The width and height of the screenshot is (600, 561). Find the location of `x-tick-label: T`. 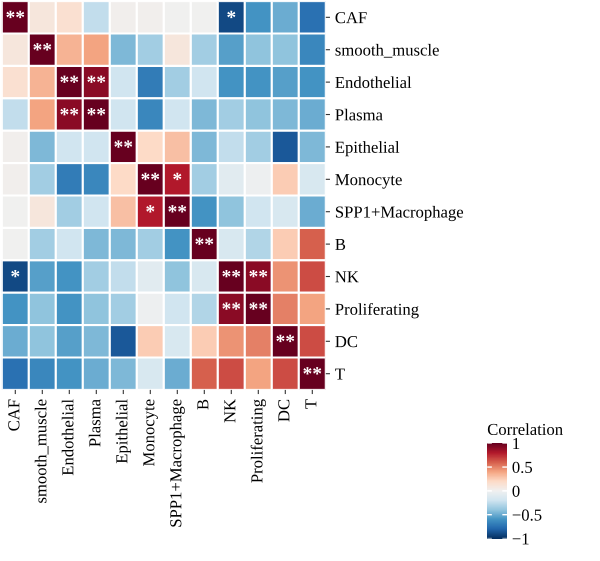

x-tick-label: T is located at coordinates (310, 404).